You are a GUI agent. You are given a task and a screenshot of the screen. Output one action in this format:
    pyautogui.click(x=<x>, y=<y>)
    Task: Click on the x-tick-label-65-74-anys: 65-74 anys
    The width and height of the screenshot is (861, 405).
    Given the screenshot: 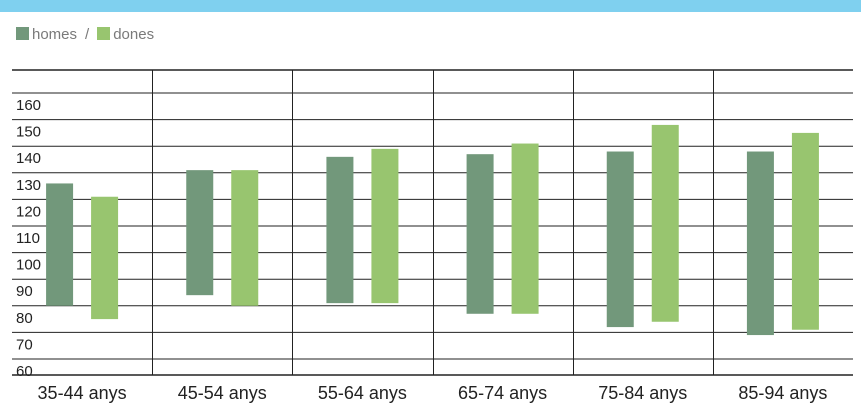 What is the action you would take?
    pyautogui.click(x=502, y=393)
    